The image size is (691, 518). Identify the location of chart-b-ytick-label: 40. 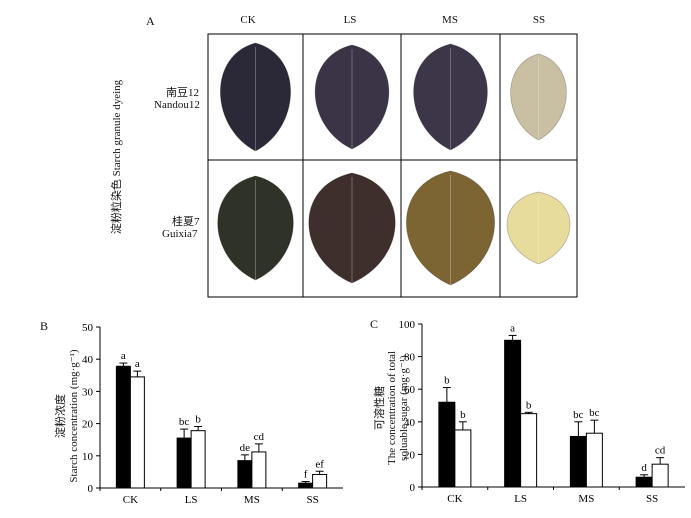
(88, 360).